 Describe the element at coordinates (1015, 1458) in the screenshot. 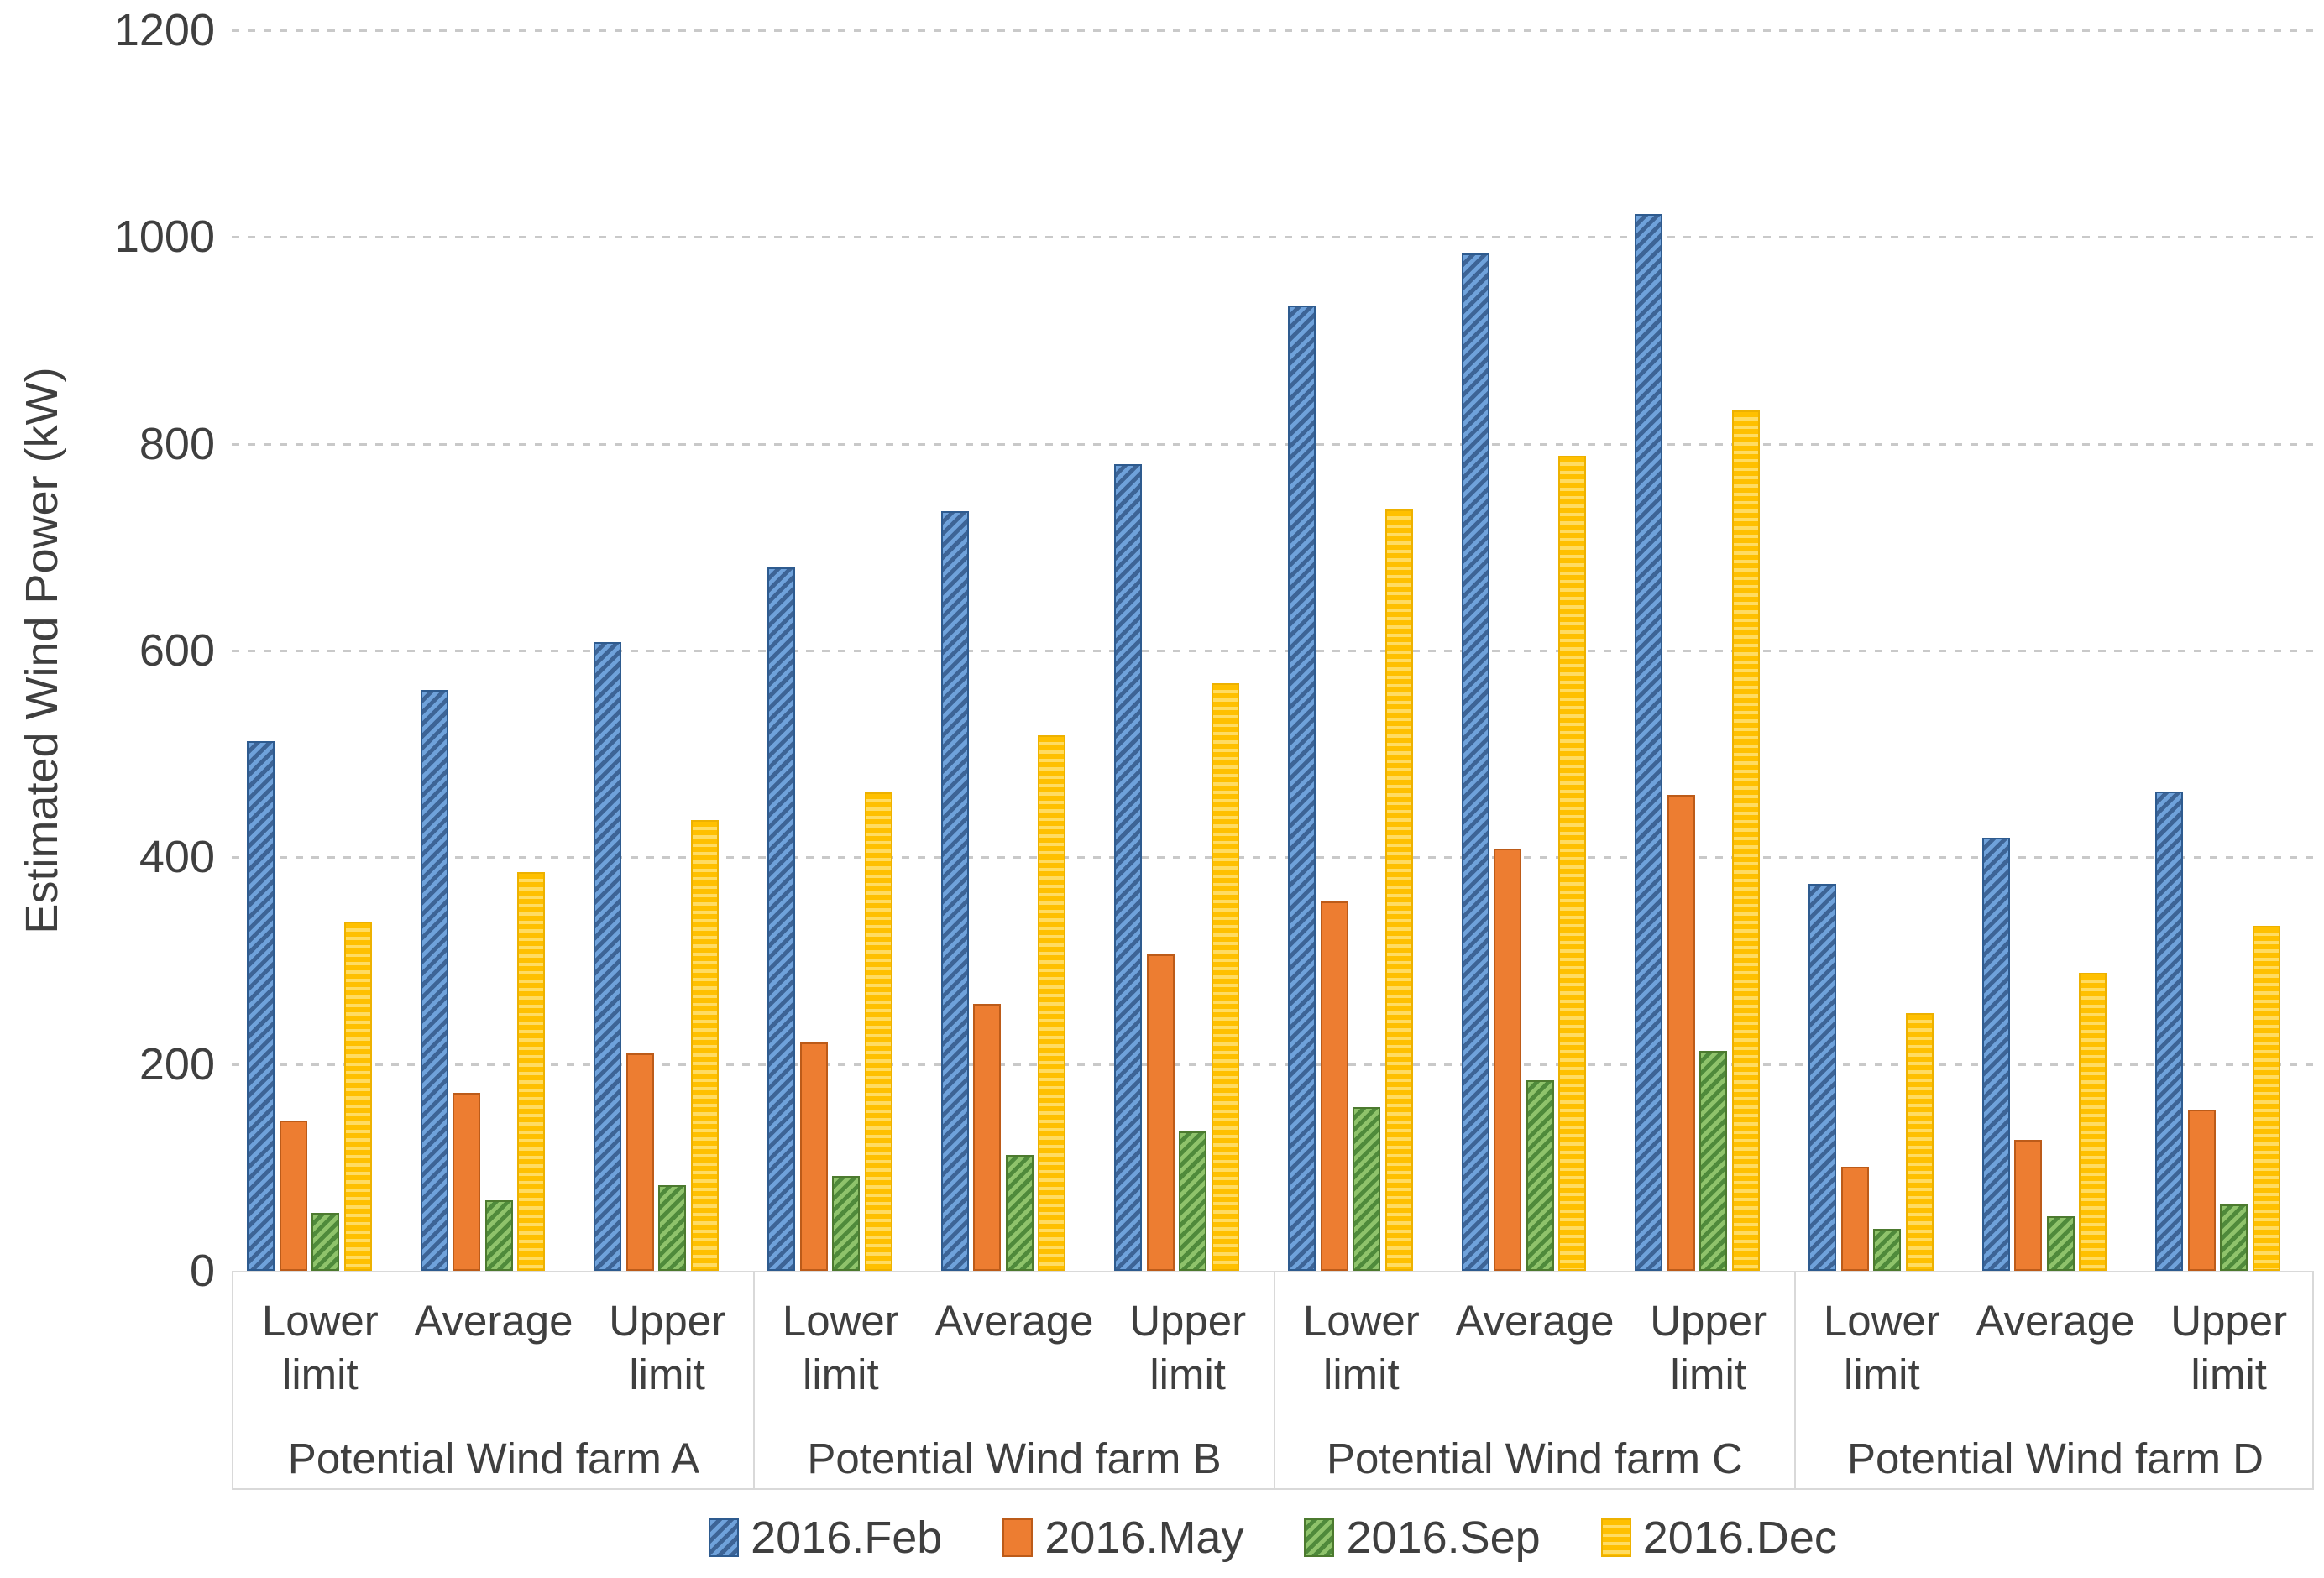

I see `group-label: Potential Wind farm B` at that location.